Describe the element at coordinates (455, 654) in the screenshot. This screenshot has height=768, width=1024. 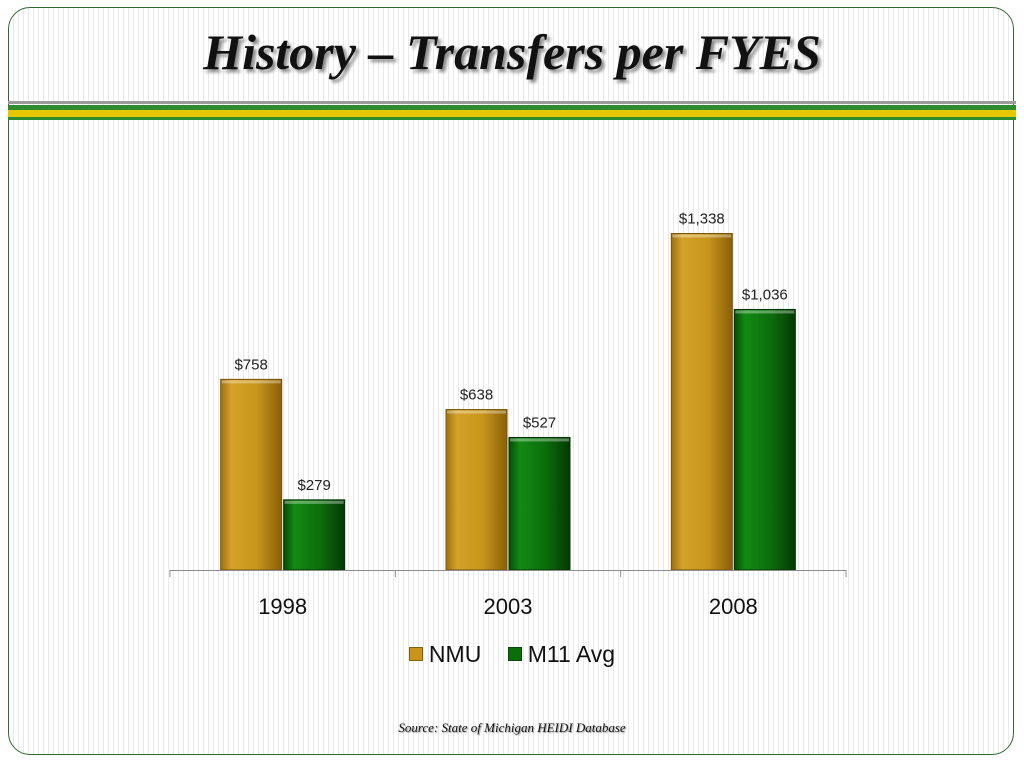
I see `legend-label-nmu: NMU` at that location.